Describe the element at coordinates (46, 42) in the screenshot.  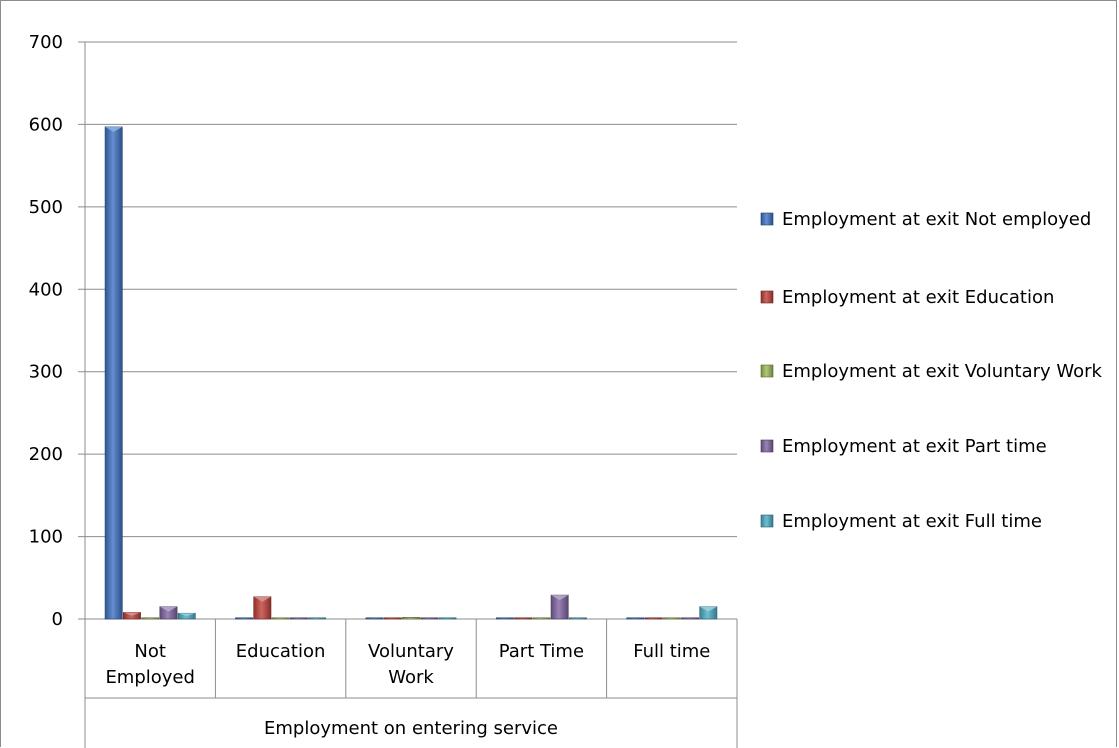
I see `y-tick-label: 700` at that location.